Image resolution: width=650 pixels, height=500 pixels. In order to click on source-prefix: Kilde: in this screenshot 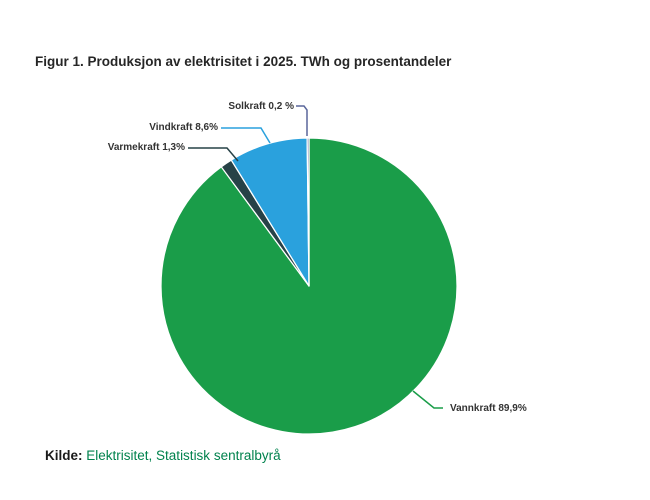, I will do `click(64, 455)`.